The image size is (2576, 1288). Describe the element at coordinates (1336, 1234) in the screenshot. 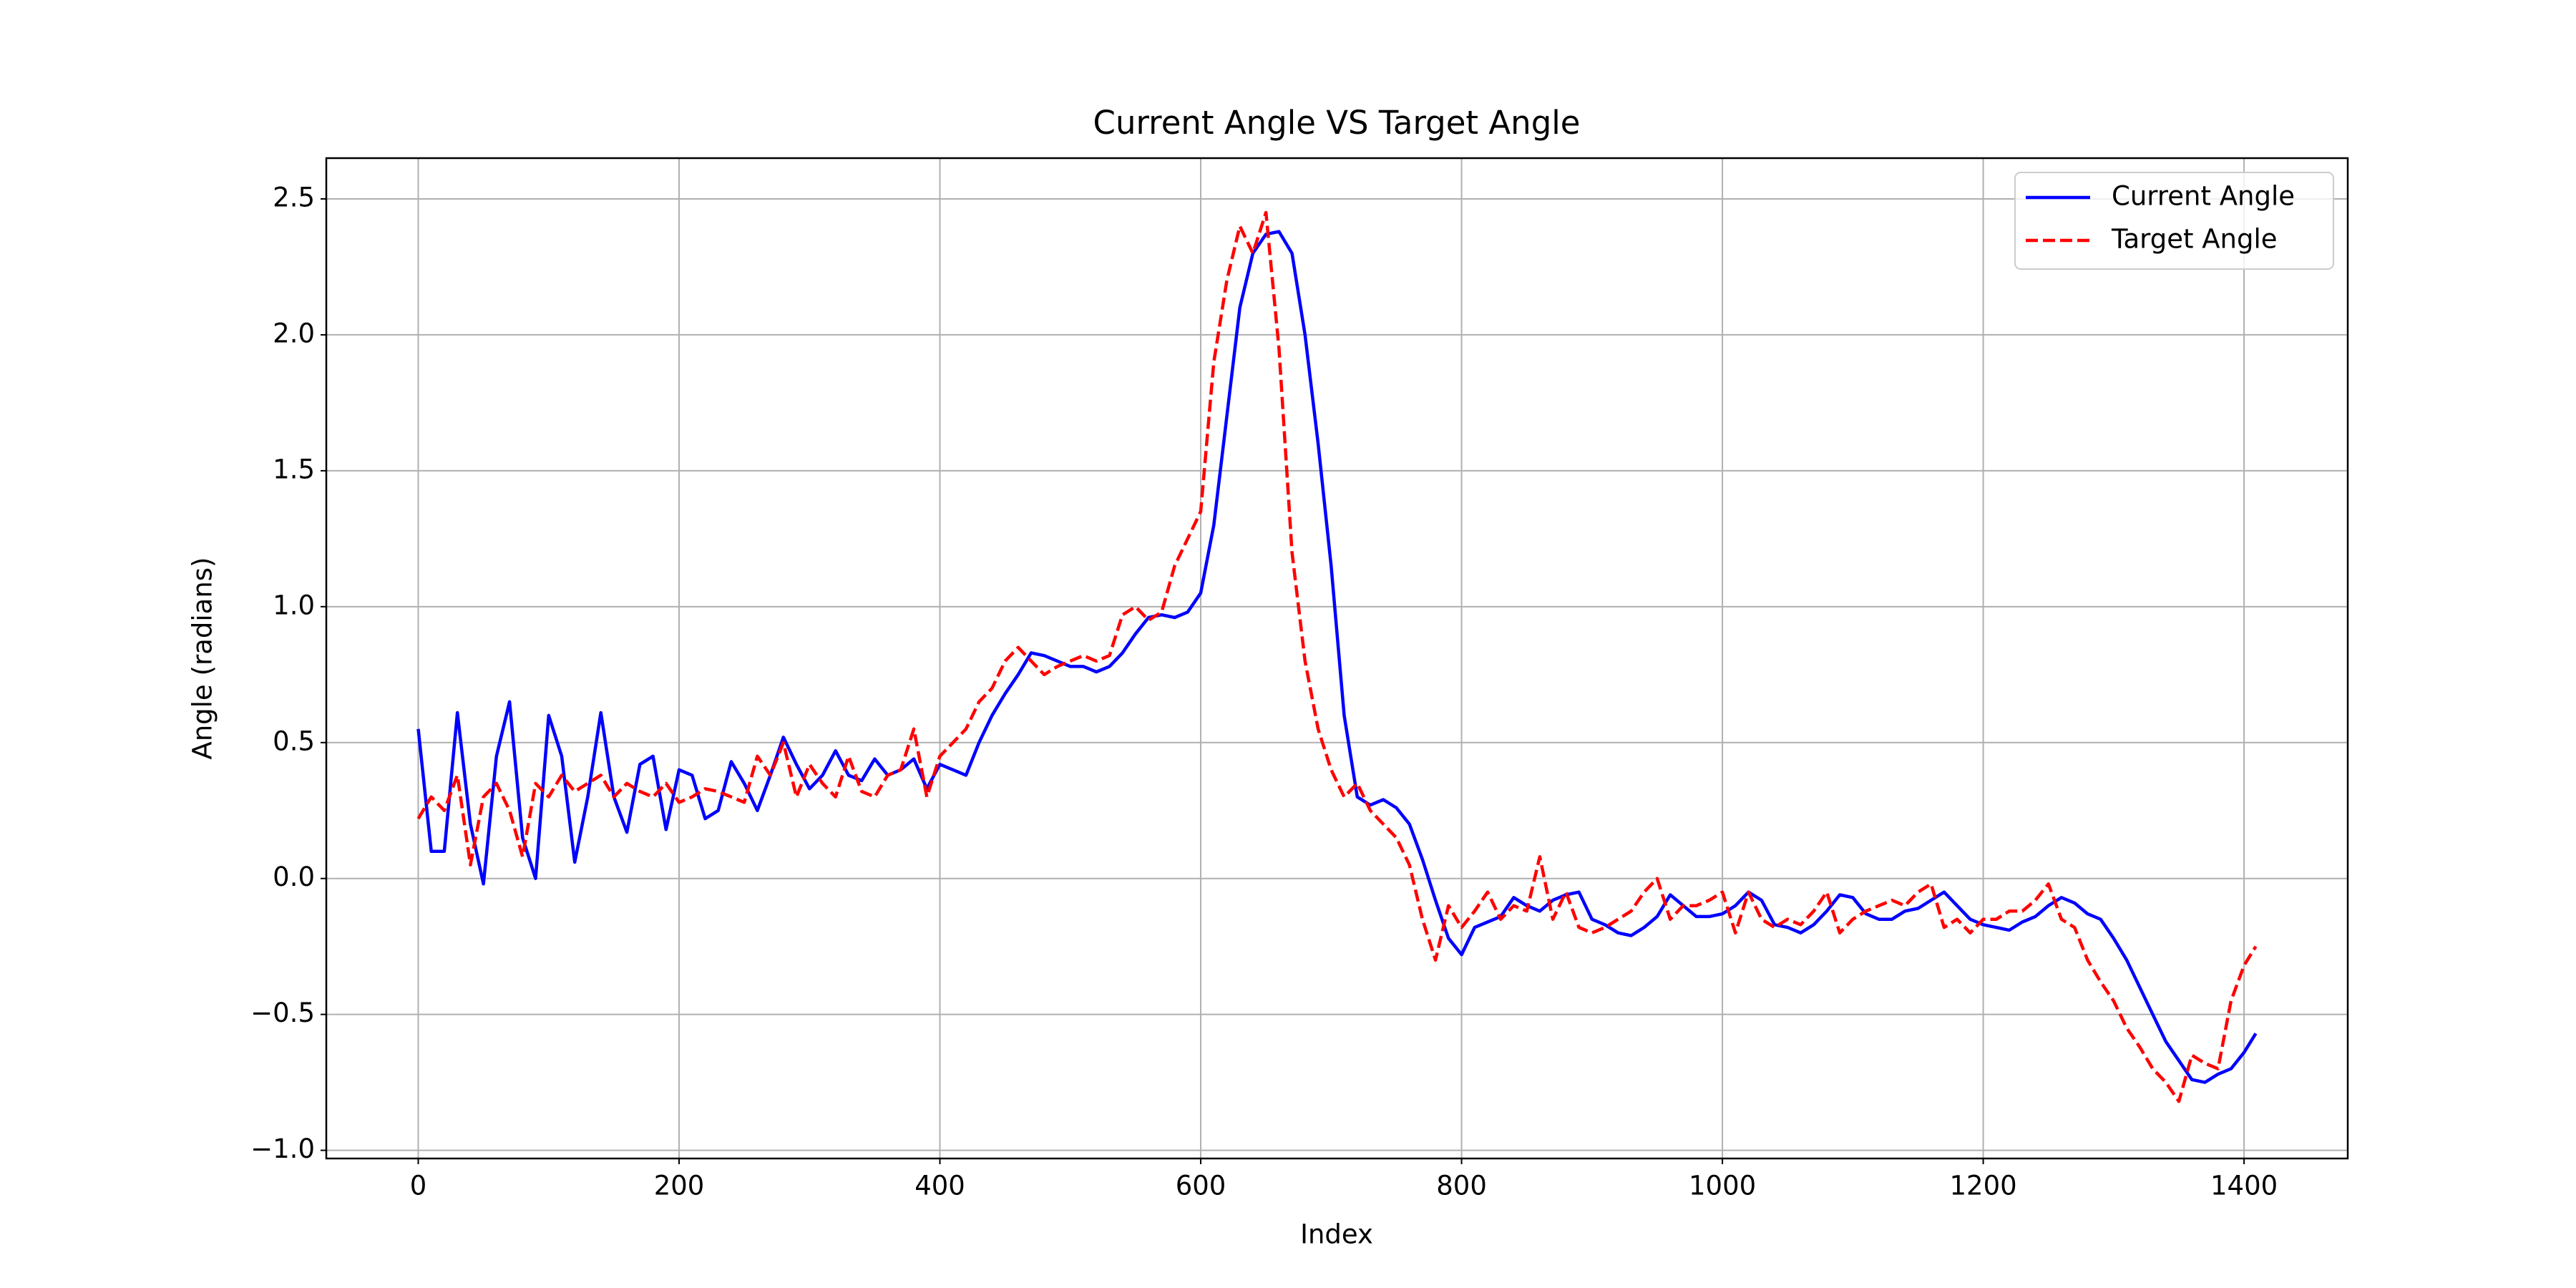

I see `x-axis-label: Index` at that location.